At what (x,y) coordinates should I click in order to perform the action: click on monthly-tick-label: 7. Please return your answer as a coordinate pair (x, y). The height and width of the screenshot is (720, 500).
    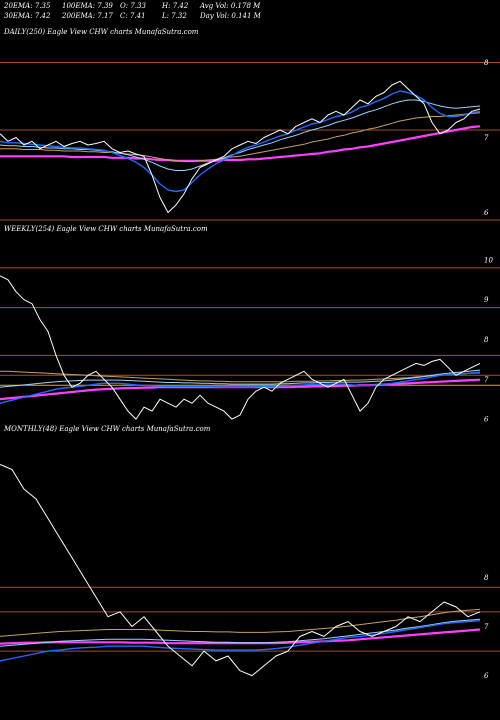
    Looking at the image, I should click on (486, 627).